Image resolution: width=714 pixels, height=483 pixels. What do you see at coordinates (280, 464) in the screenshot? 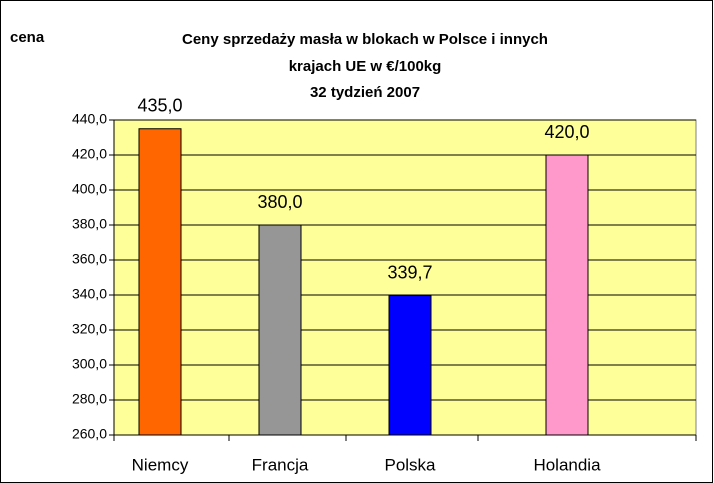
I see `x-tick-label: Francja` at bounding box center [280, 464].